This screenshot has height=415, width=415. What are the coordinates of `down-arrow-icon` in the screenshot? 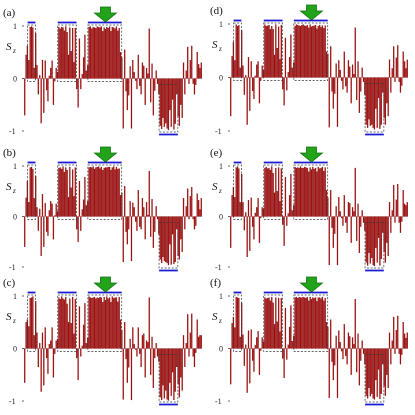 It's located at (105, 14).